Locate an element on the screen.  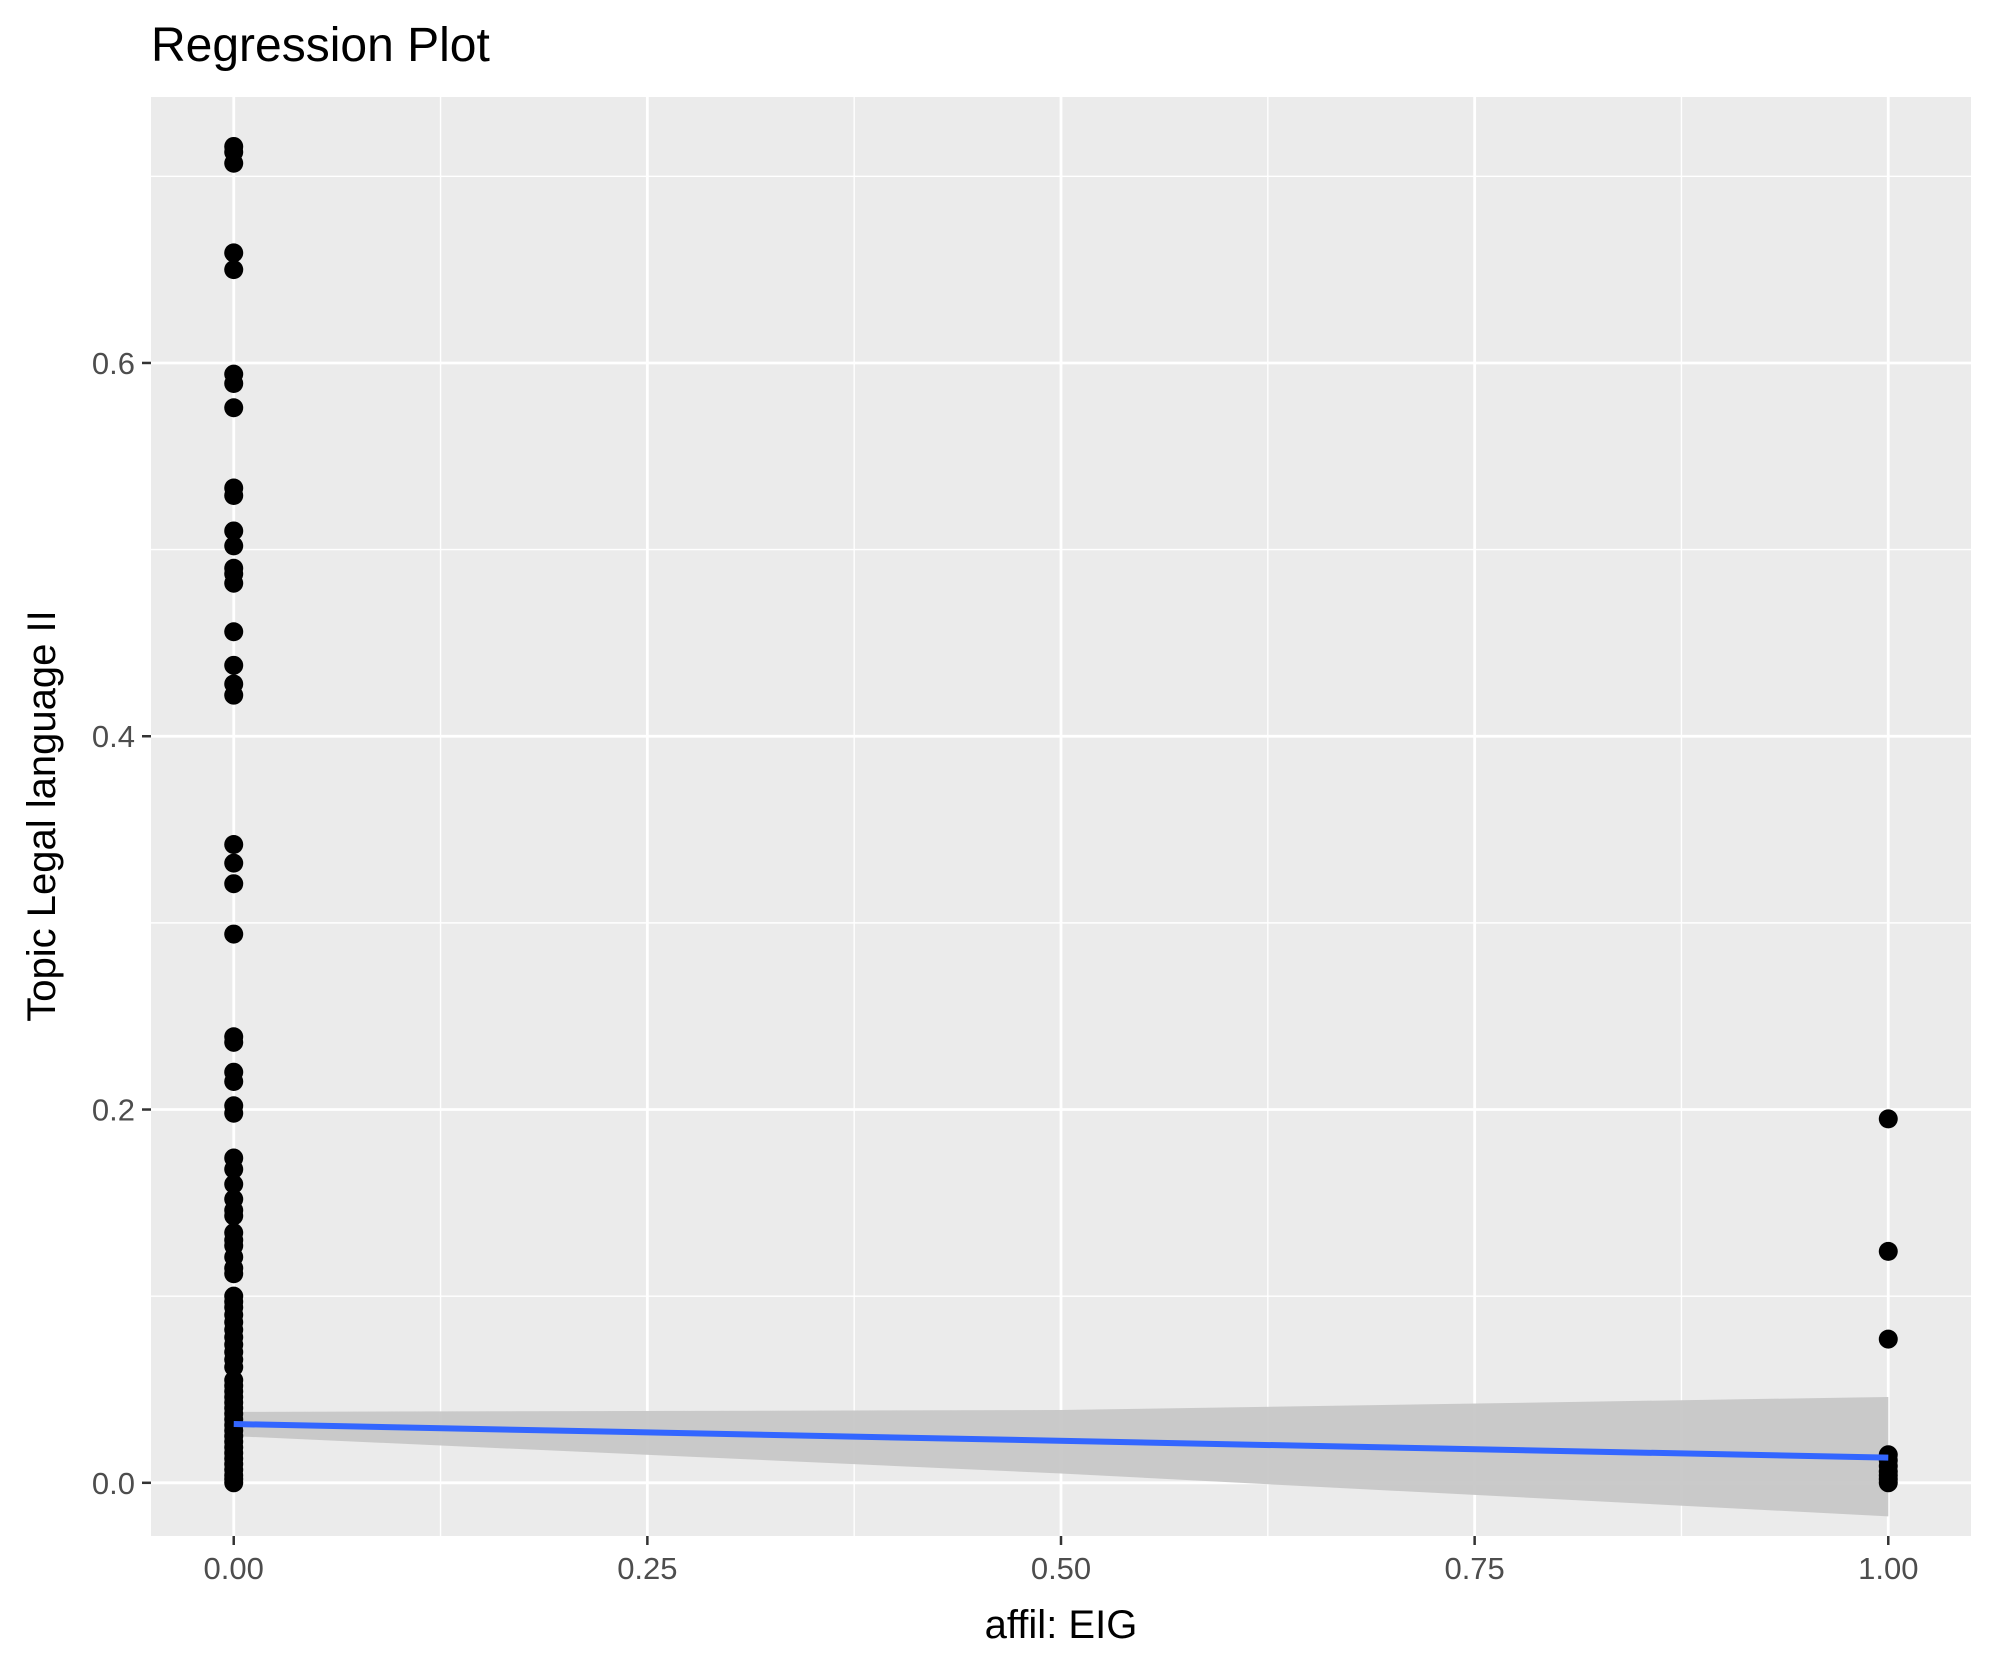
confidence-band is located at coordinates (1061, 1456).